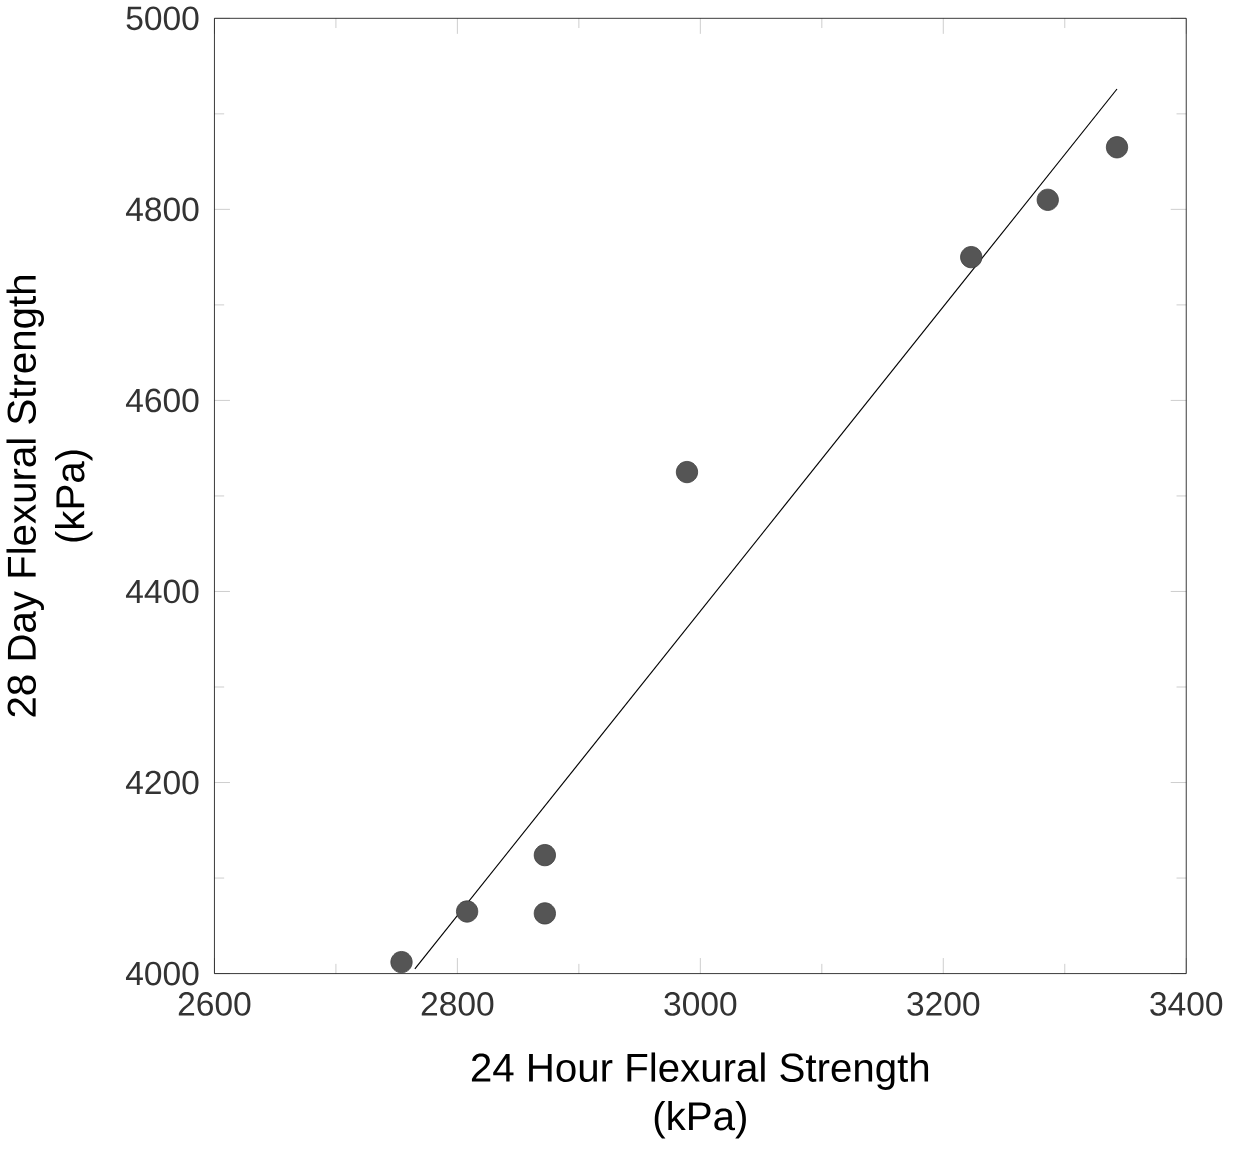  What do you see at coordinates (700, 1003) in the screenshot?
I see `x-tick-label: 3000` at bounding box center [700, 1003].